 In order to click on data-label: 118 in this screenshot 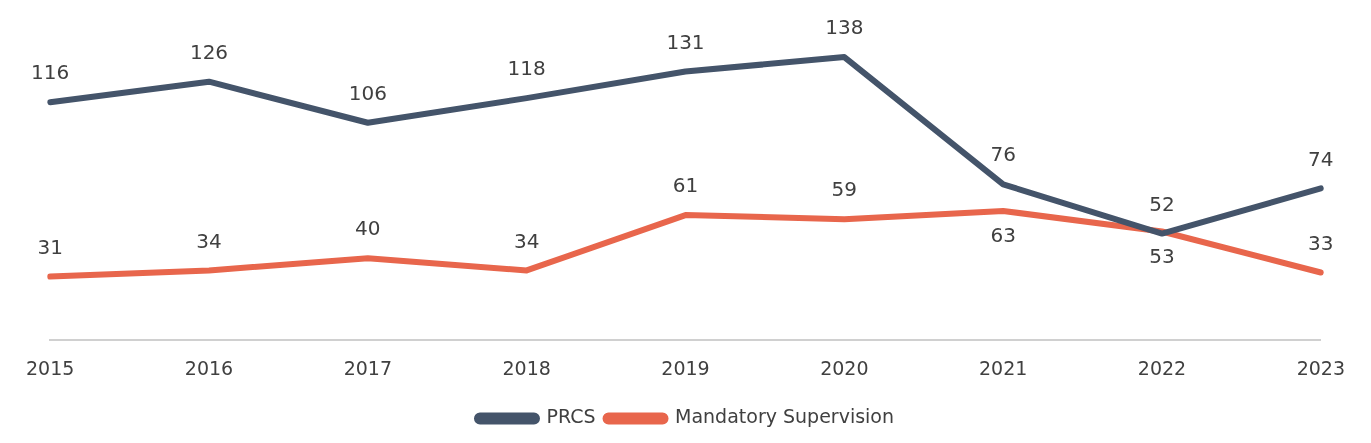, I will do `click(526, 68)`.